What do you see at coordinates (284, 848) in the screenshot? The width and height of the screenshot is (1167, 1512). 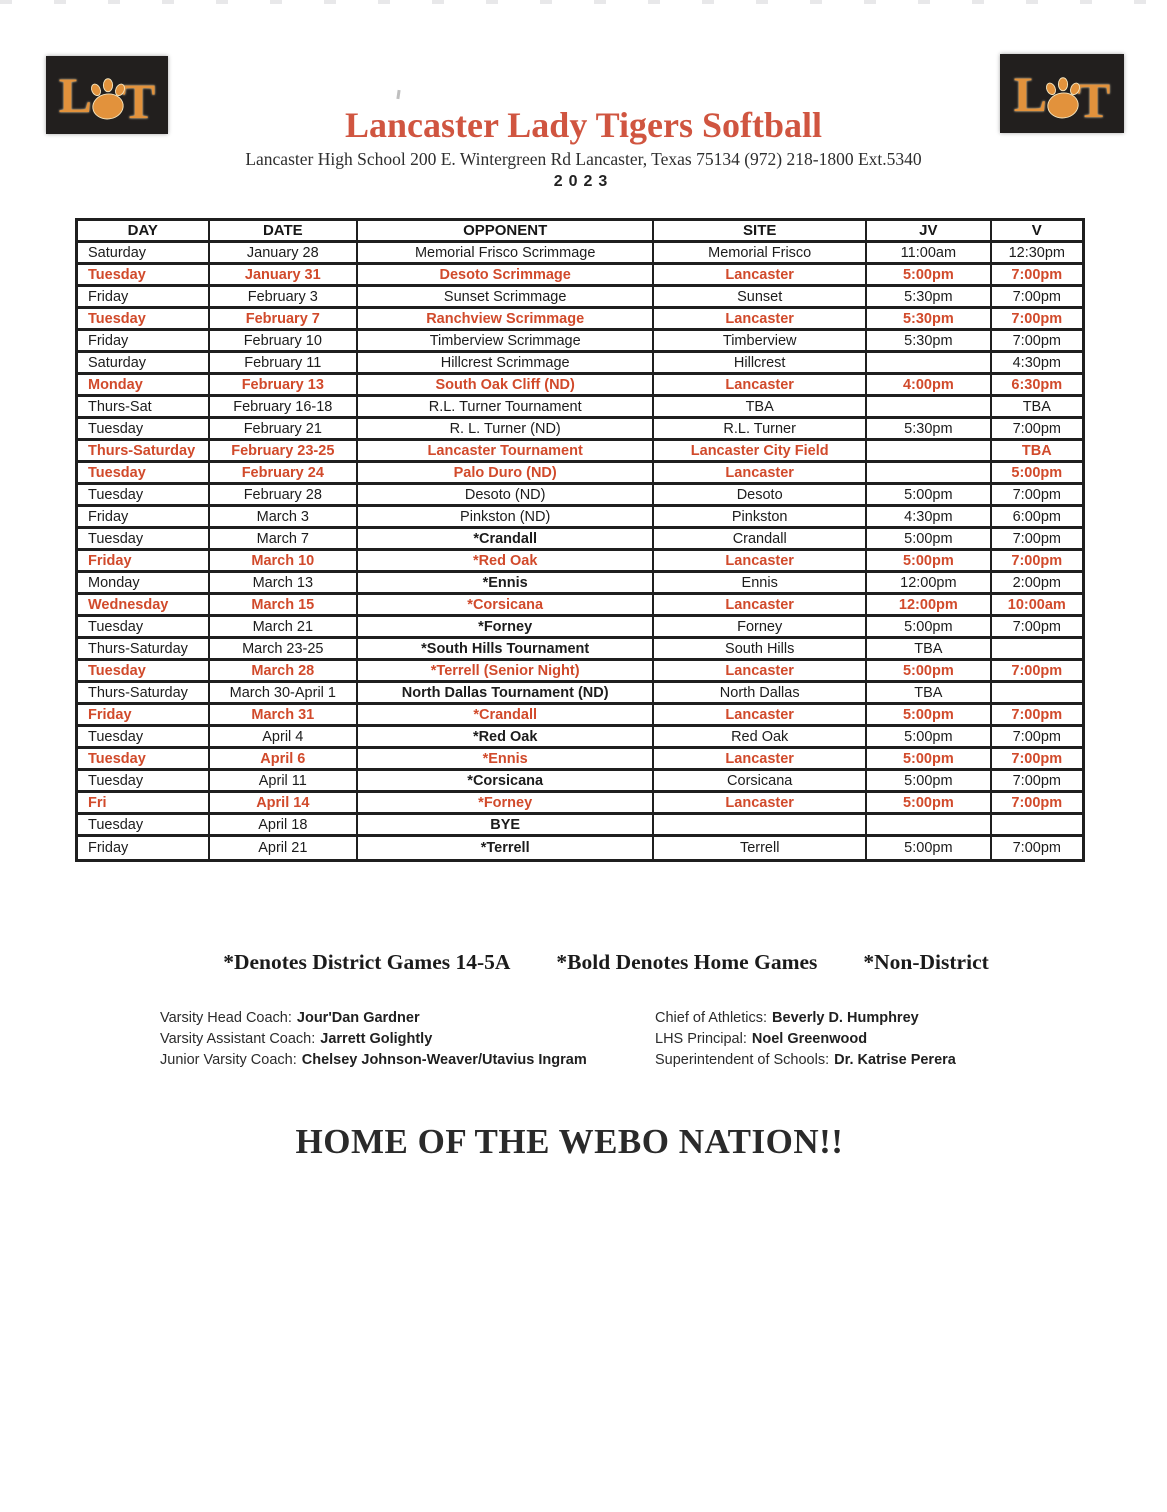 I see `date-cell: April 21` at bounding box center [284, 848].